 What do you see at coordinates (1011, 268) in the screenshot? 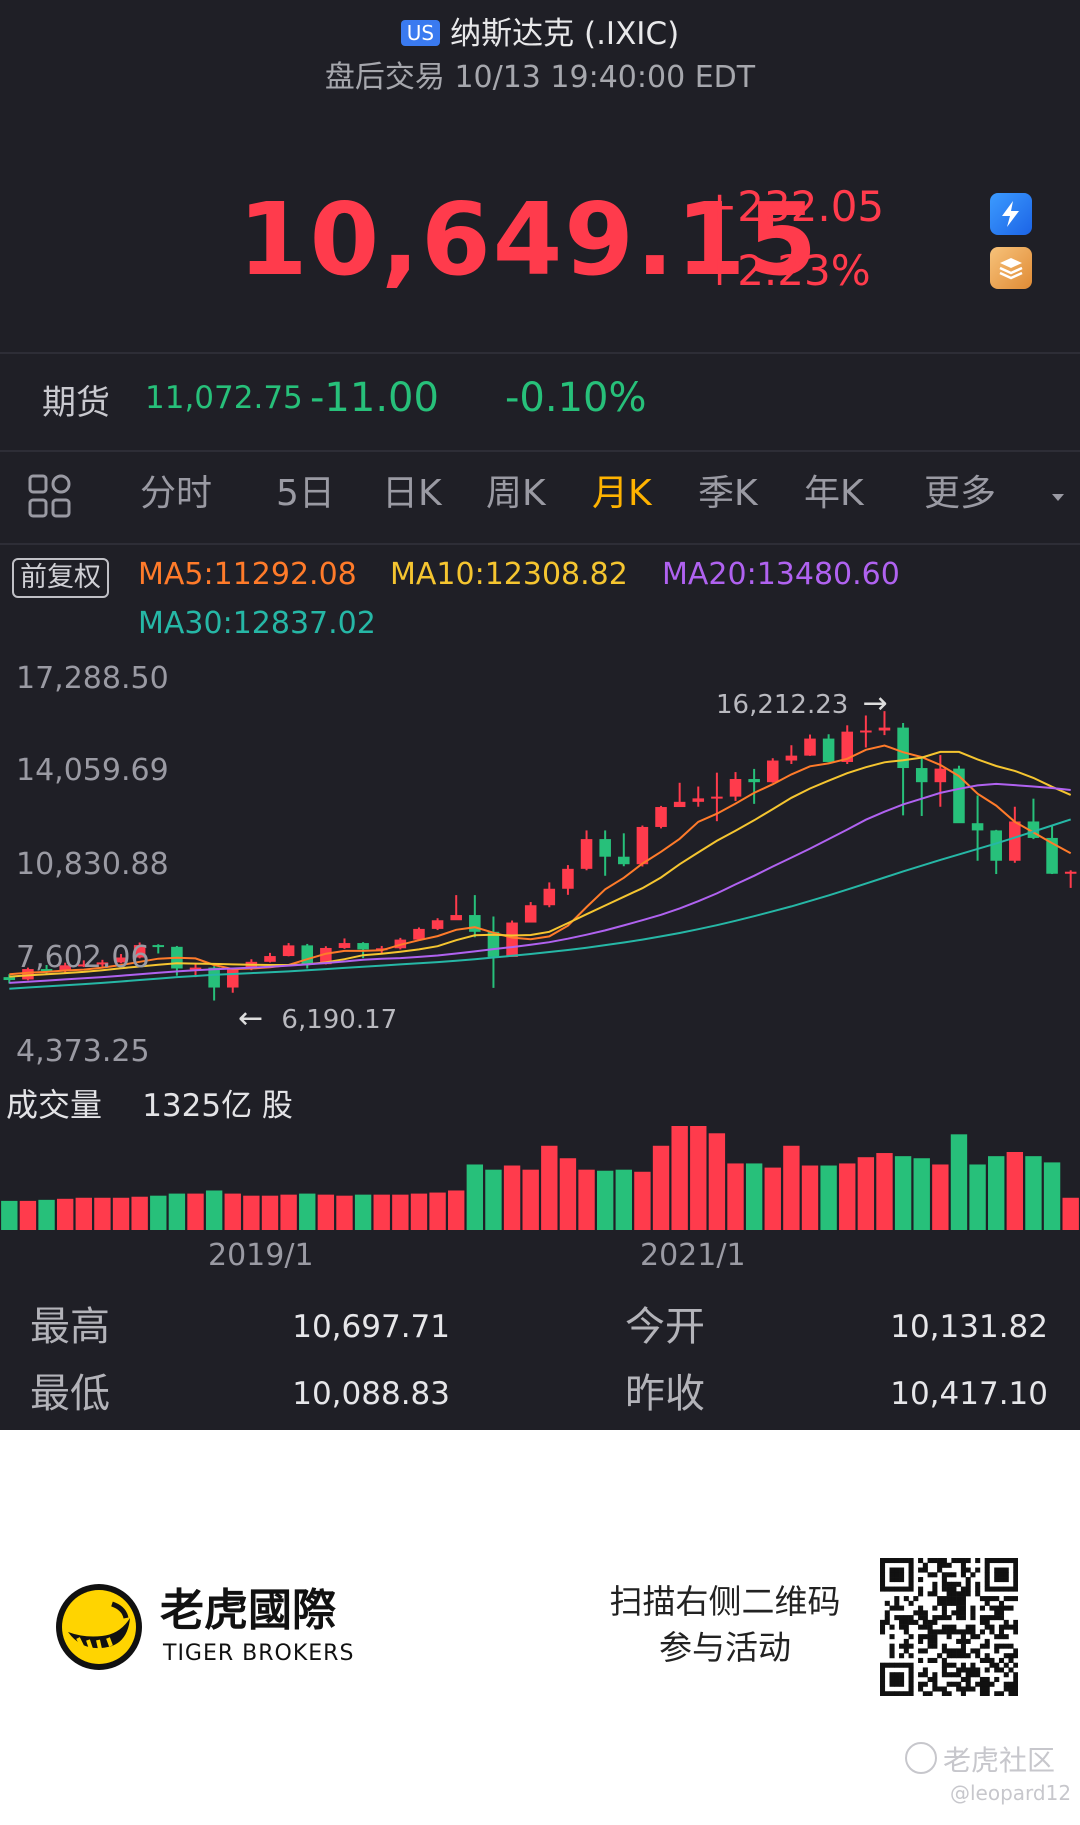
I see `layers-icon` at bounding box center [1011, 268].